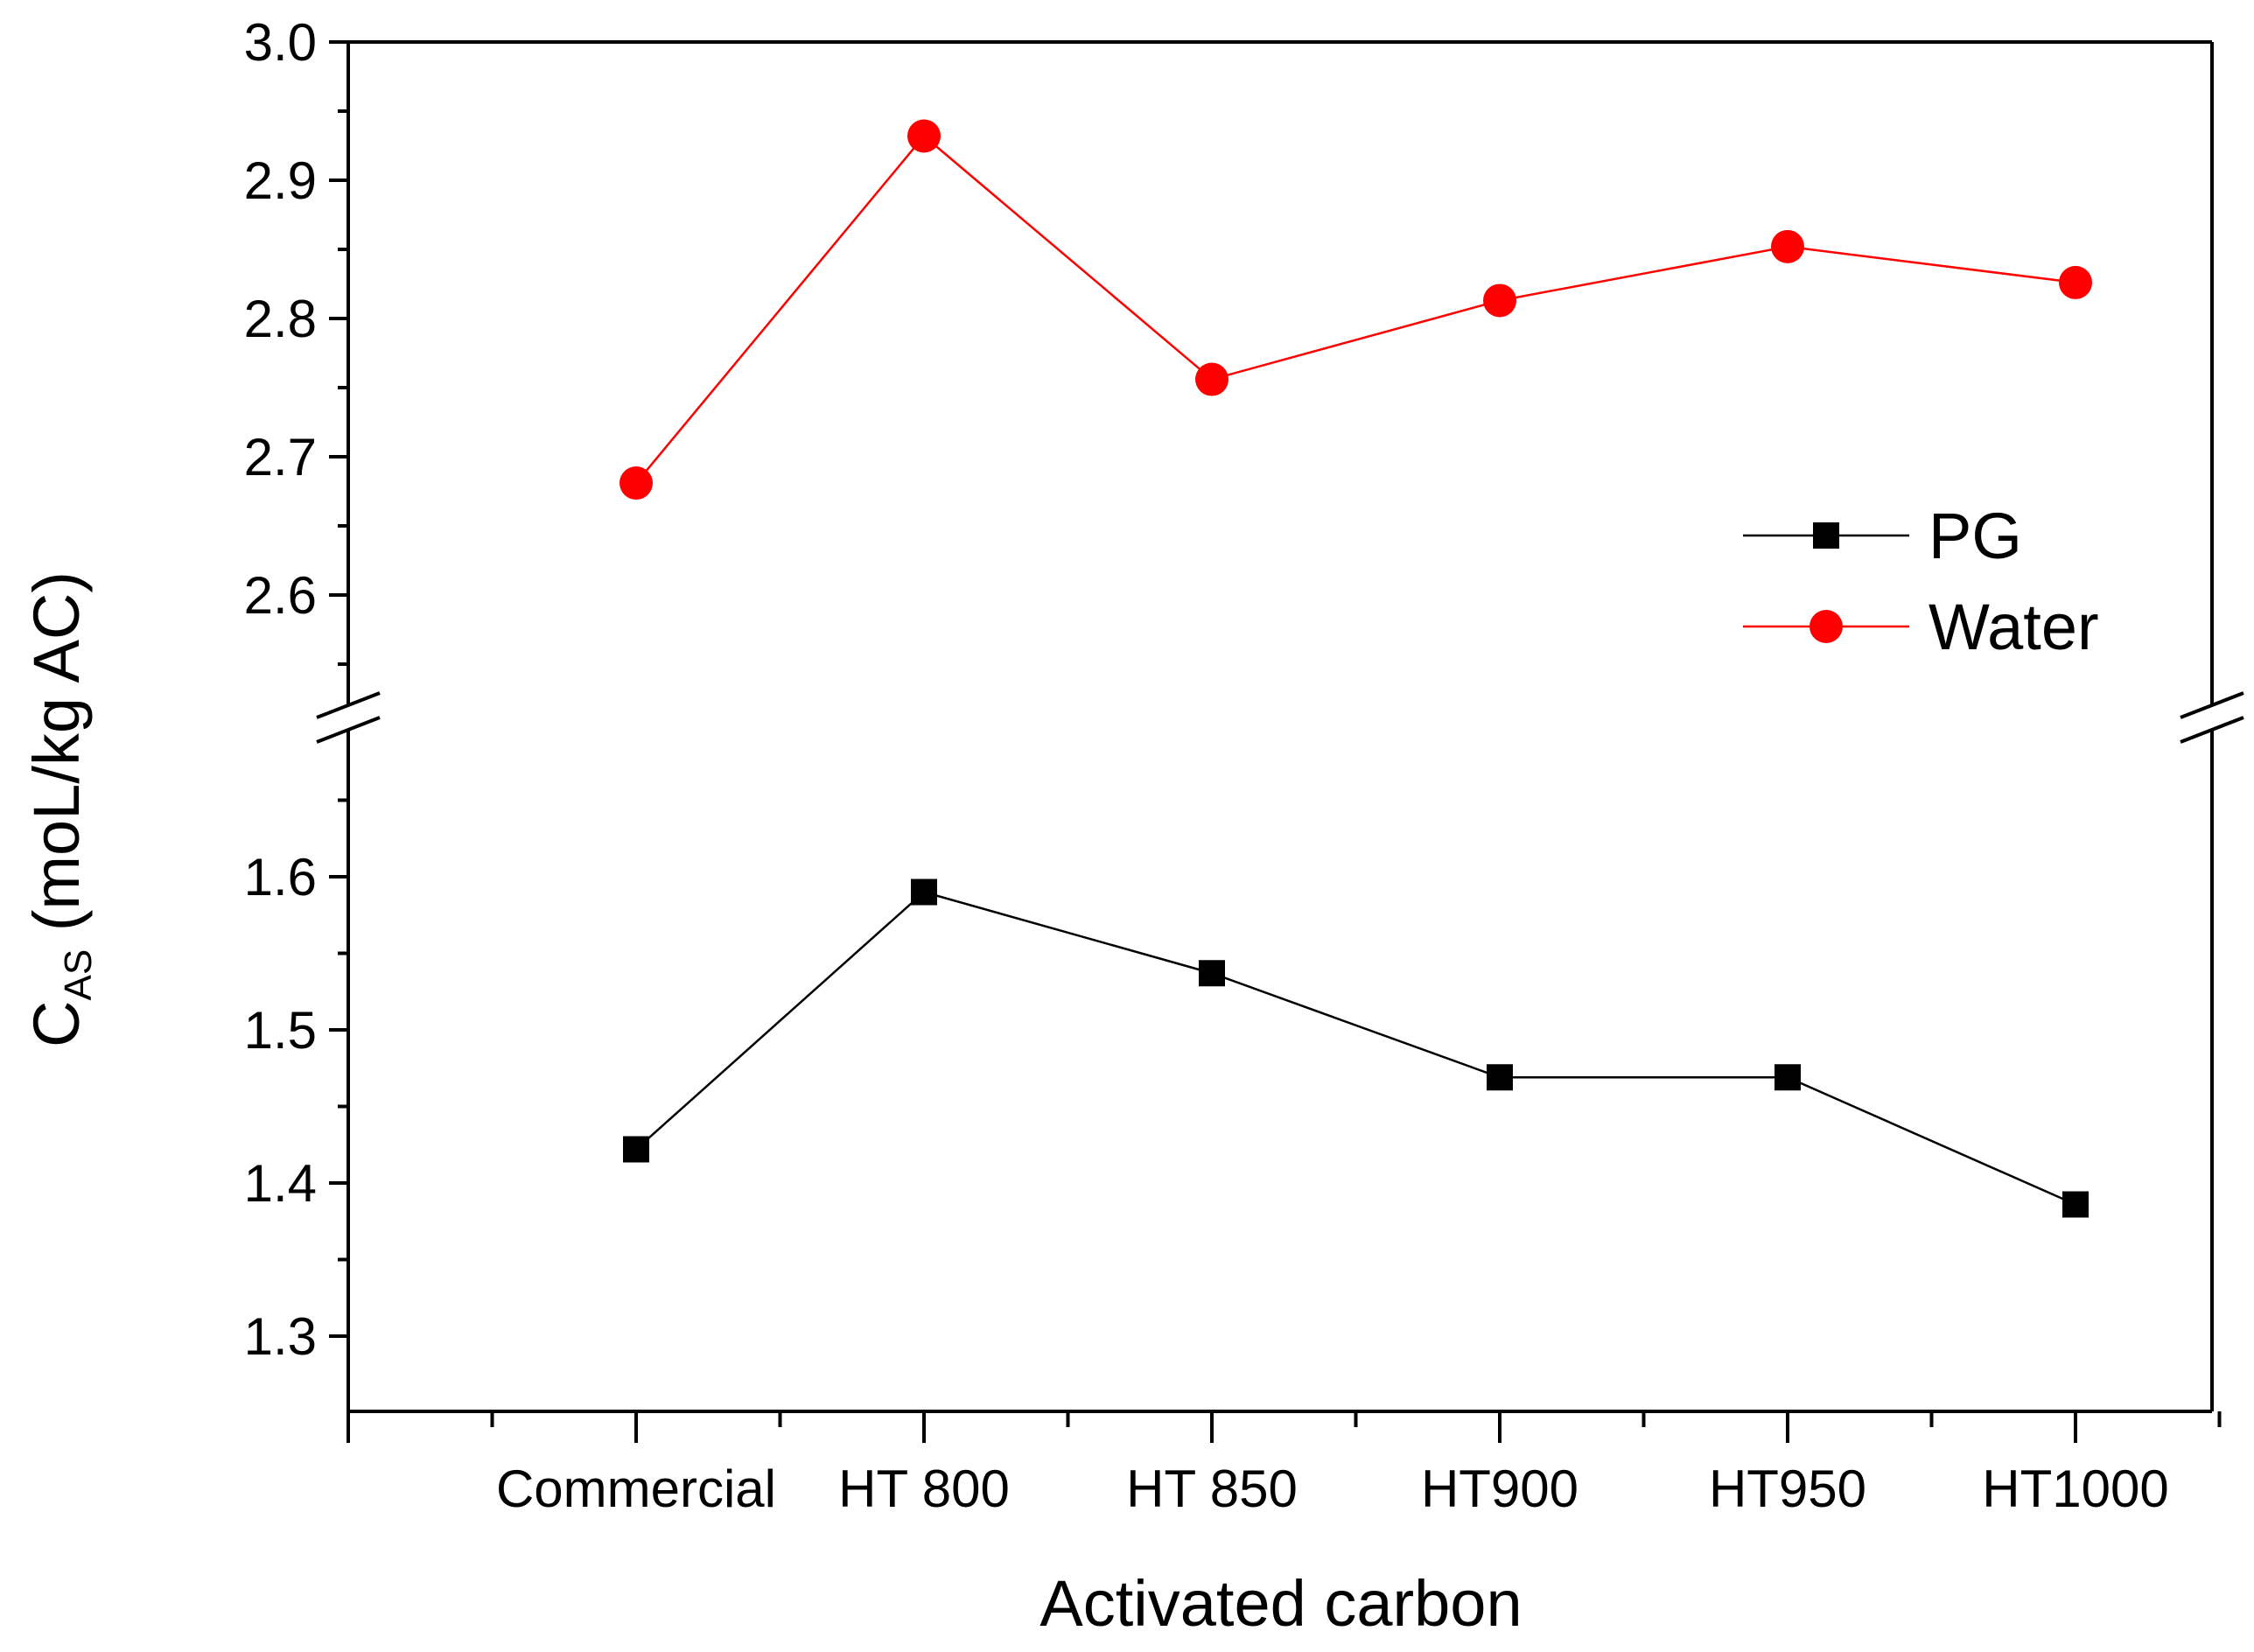 This screenshot has height=1652, width=2254. Describe the element at coordinates (2013, 627) in the screenshot. I see `legend-label-water: Water` at that location.